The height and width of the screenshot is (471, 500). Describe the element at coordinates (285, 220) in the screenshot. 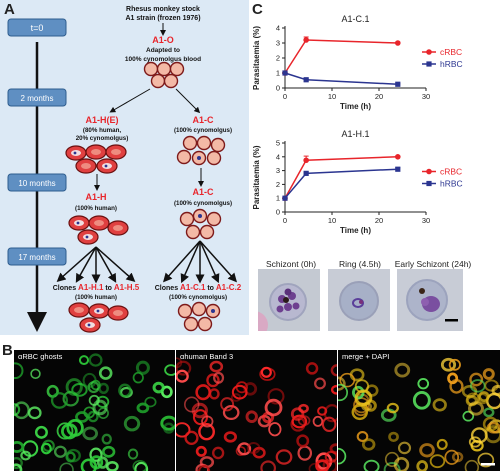

I see `x-tick-label: 0` at that location.